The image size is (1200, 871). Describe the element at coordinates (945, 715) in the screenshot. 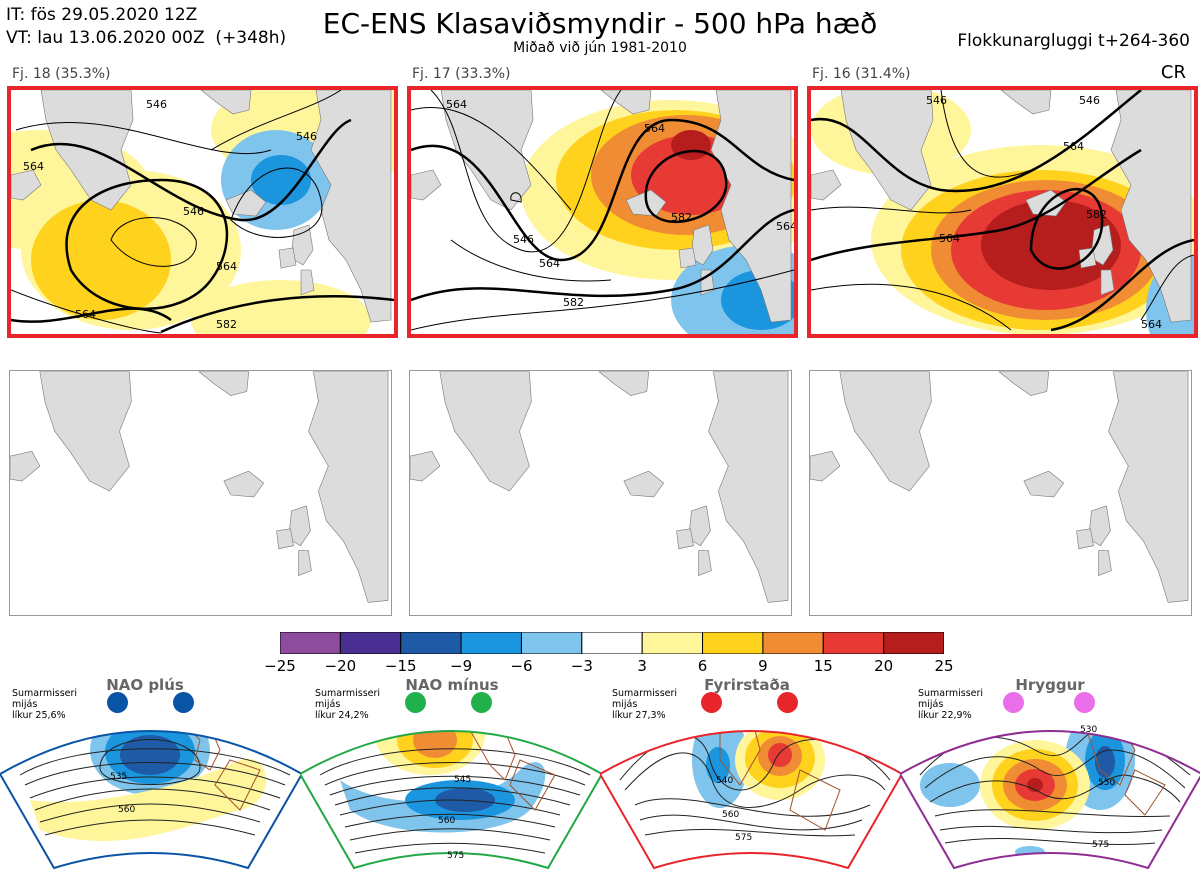

I see `probability-text: líkur 22,9%` at that location.